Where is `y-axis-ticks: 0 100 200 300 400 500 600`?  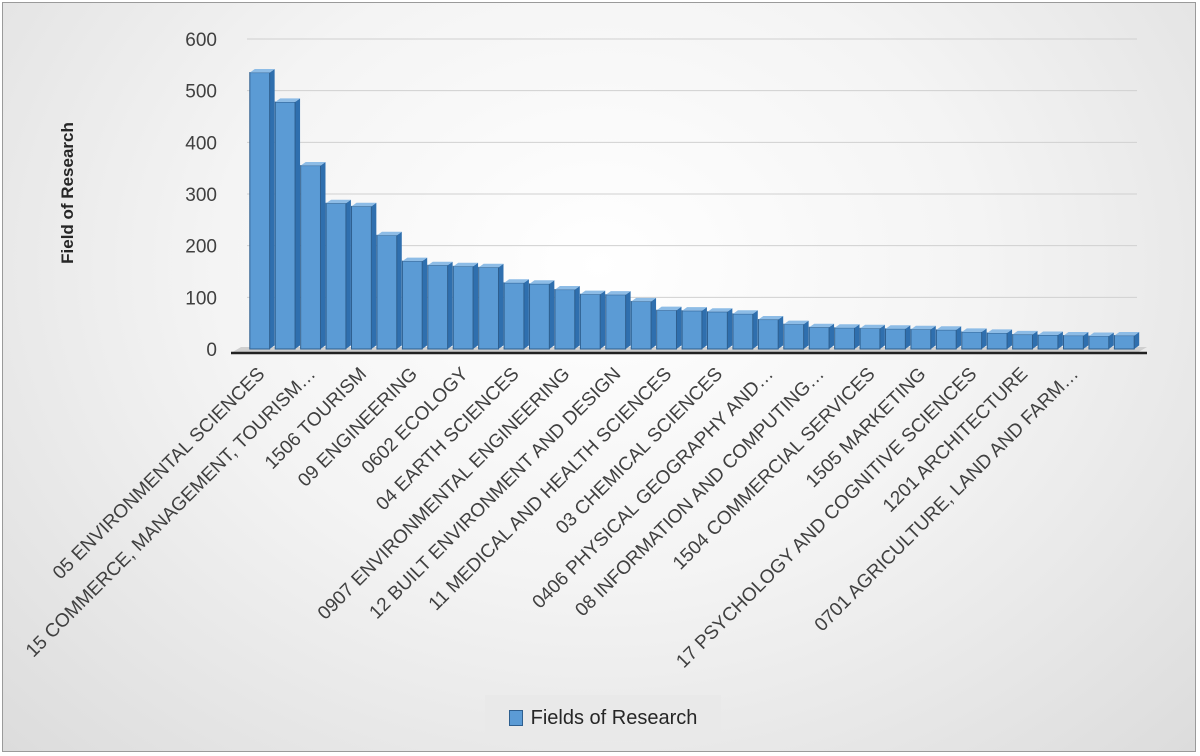
y-axis-ticks: 0 100 200 300 400 500 600 is located at coordinates (201, 195).